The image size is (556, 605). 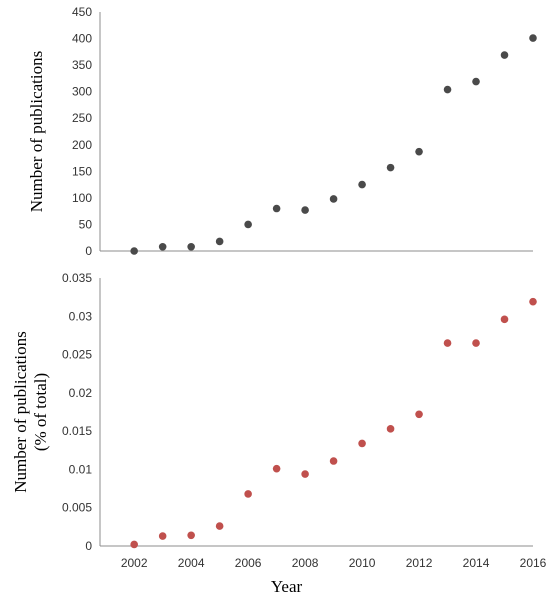 I want to click on top-y-tick-label: 100, so click(x=82, y=198).